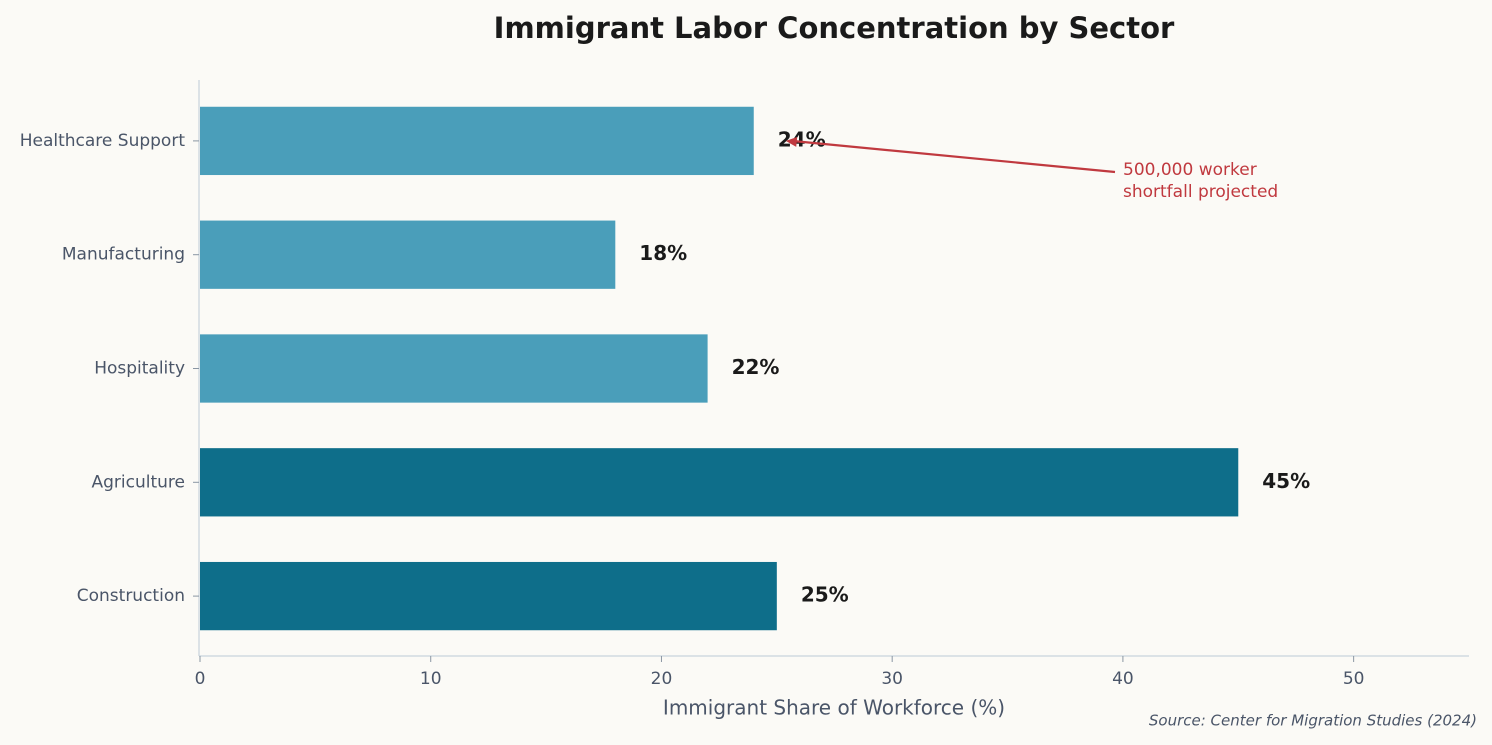  What do you see at coordinates (1123, 679) in the screenshot?
I see `x-tick-label: 40` at bounding box center [1123, 679].